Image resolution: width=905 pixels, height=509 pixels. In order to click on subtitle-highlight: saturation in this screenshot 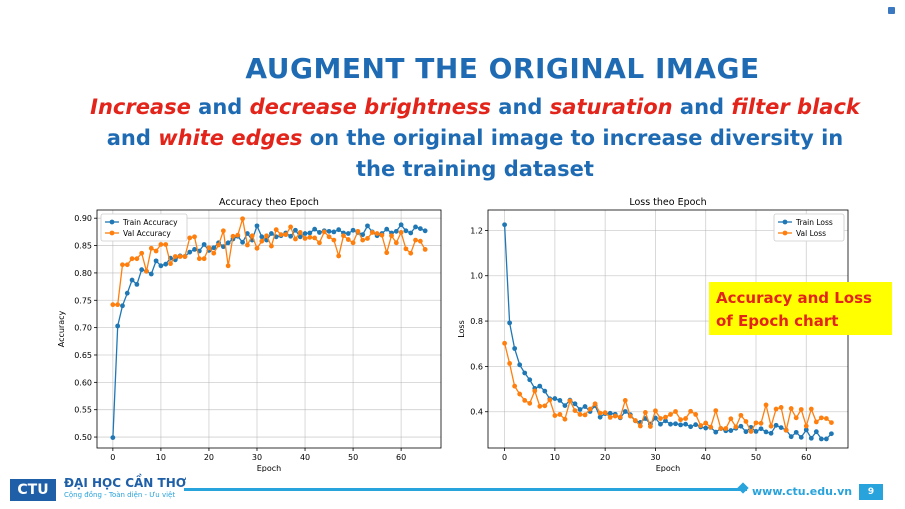, I will do `click(611, 107)`.